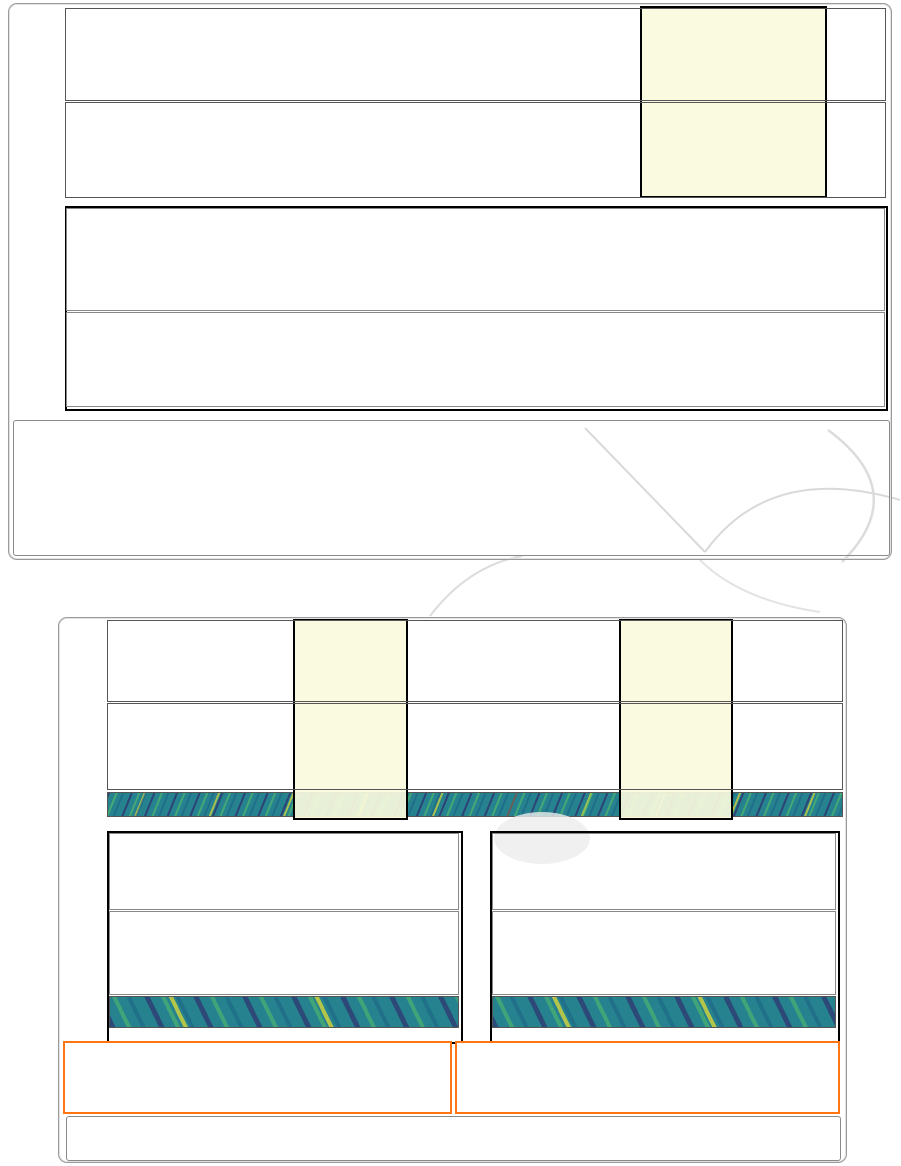 This screenshot has width=901, height=1166. What do you see at coordinates (664, 1012) in the screenshot?
I see `bottom-zoom-right-wa8-strip` at bounding box center [664, 1012].